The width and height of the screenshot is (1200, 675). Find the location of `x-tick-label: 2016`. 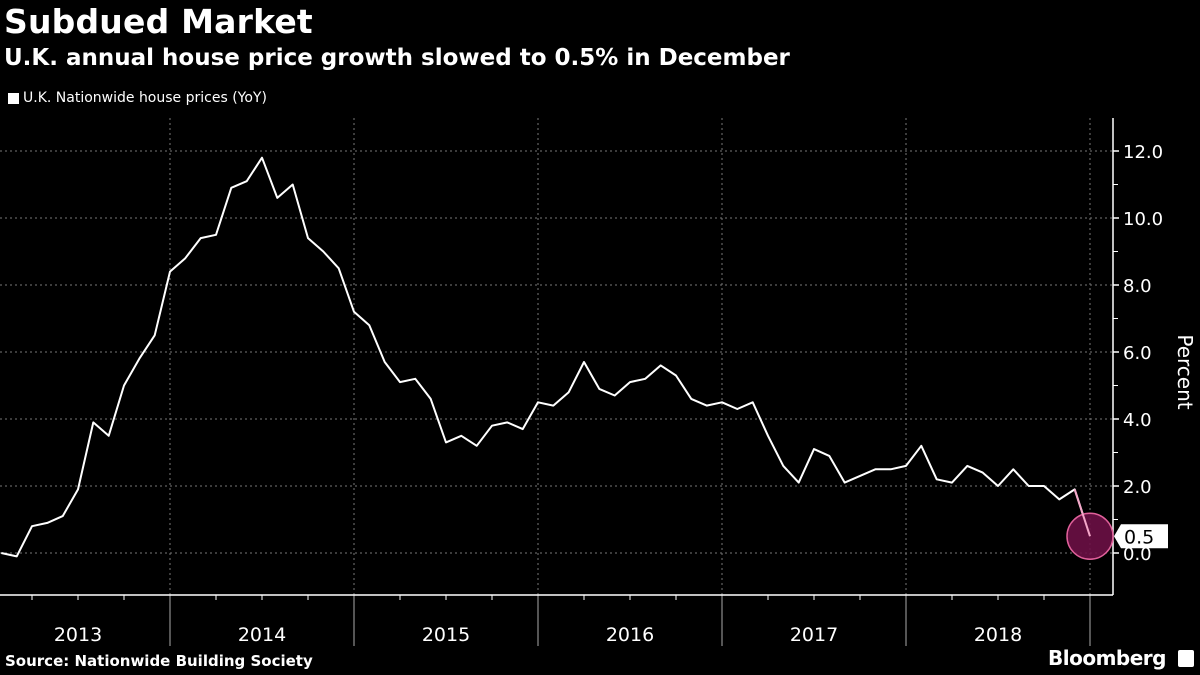

x-tick-label: 2016 is located at coordinates (630, 635).